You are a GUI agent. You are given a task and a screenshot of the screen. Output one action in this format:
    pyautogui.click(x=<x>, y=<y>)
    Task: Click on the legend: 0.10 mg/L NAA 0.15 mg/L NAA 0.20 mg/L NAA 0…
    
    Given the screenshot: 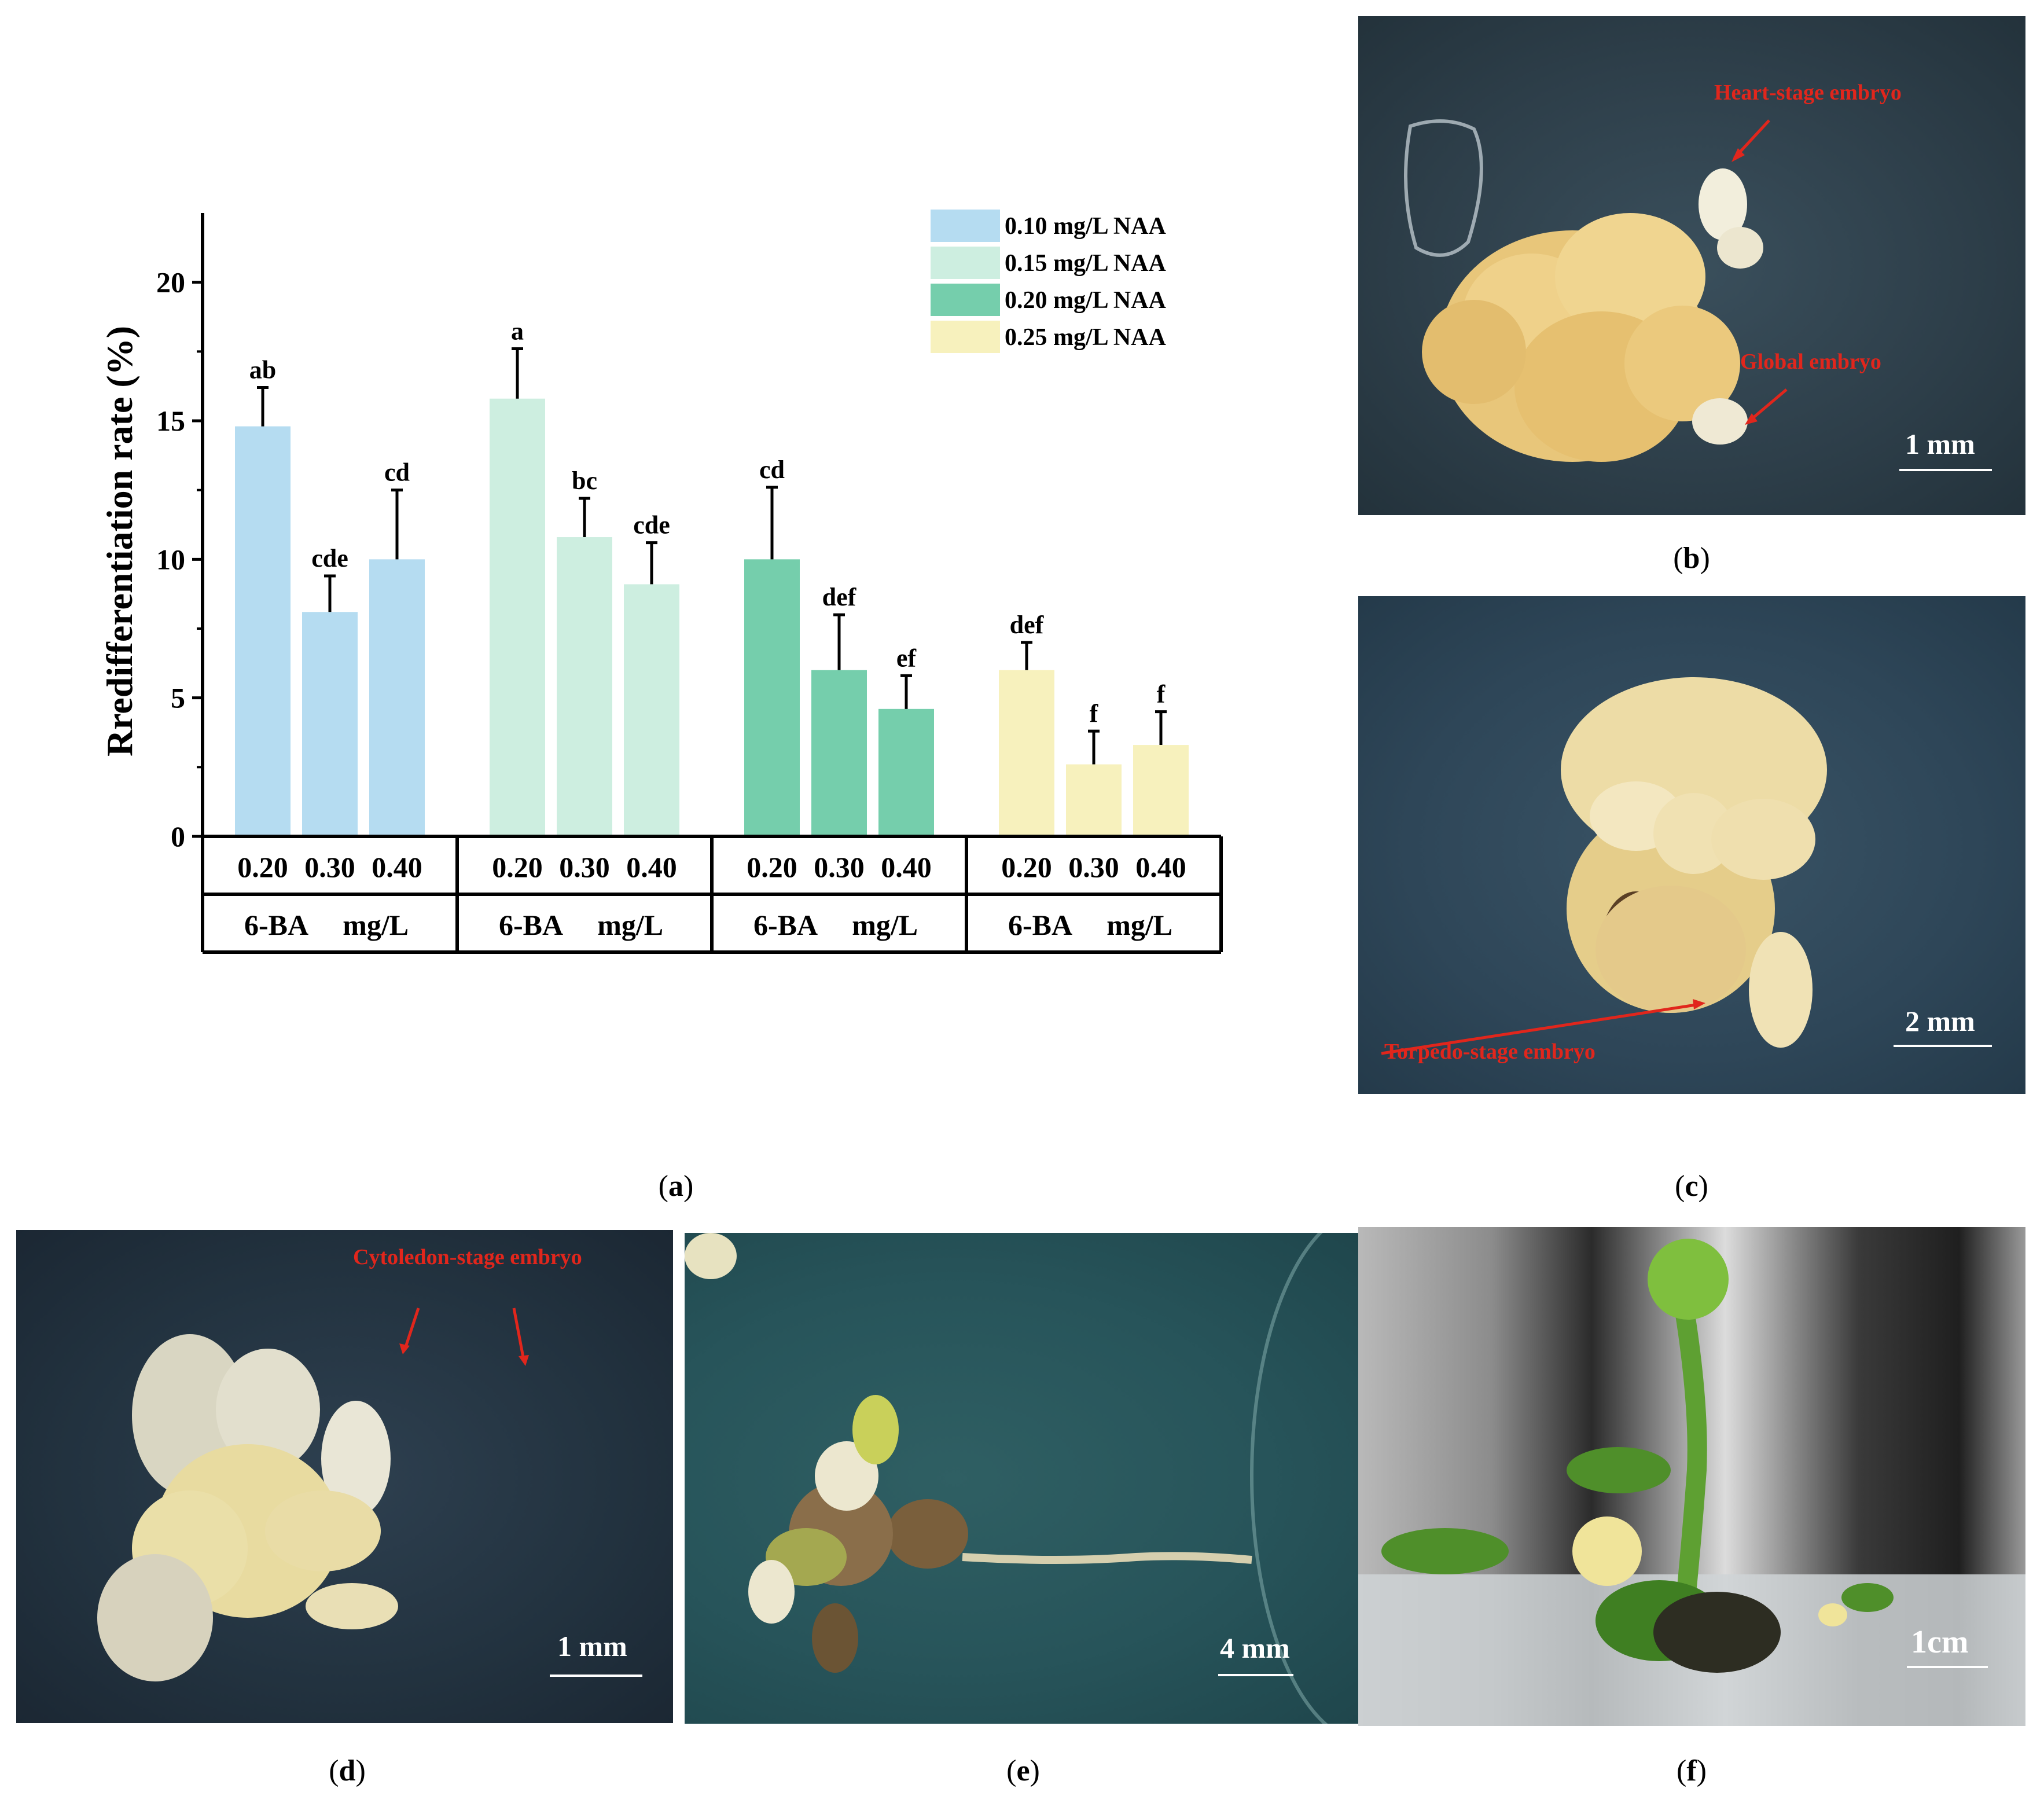 What is the action you would take?
    pyautogui.click(x=1049, y=281)
    